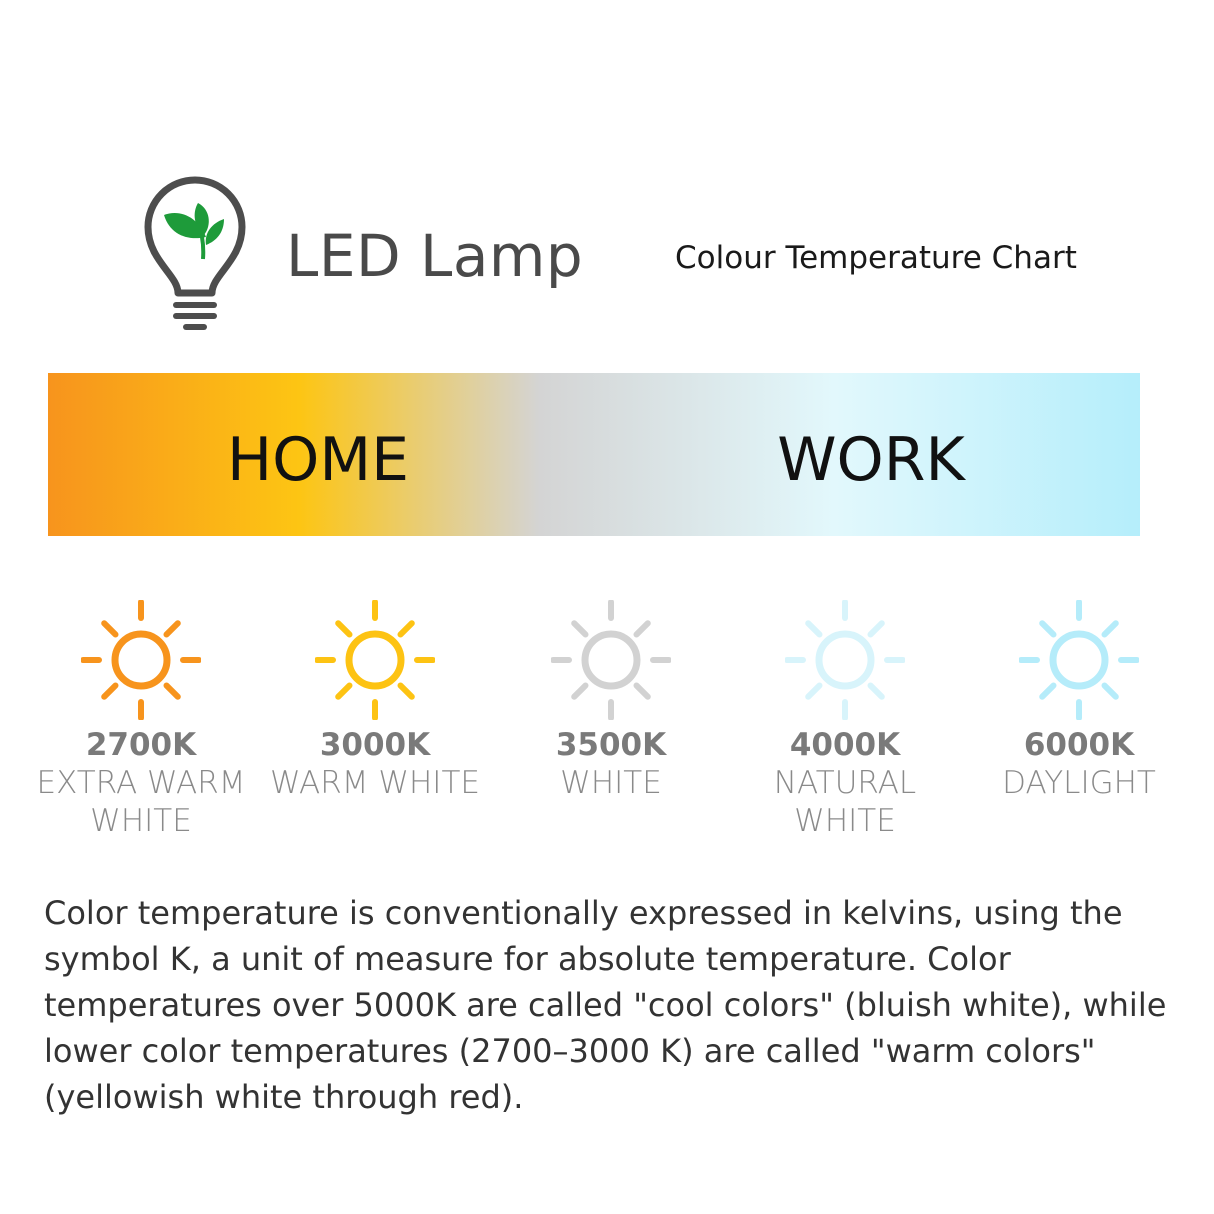  What do you see at coordinates (1079, 783) in the screenshot?
I see `temperature-name: DAYLIGHT` at bounding box center [1079, 783].